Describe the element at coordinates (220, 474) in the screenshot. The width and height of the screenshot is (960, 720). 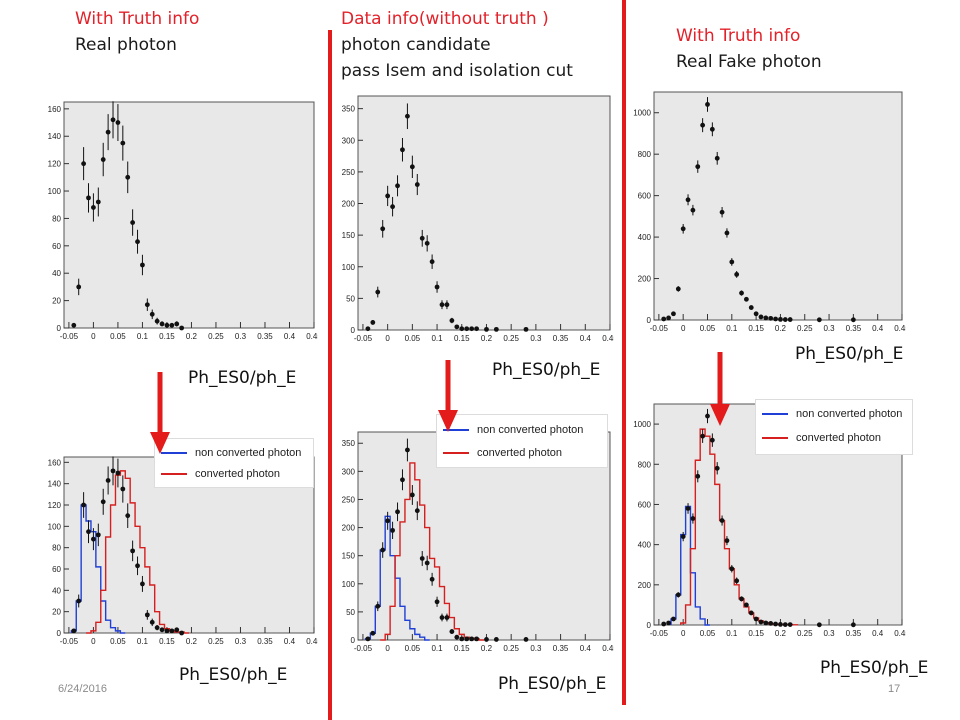
I see `legend-entry-converted: converted photon` at that location.